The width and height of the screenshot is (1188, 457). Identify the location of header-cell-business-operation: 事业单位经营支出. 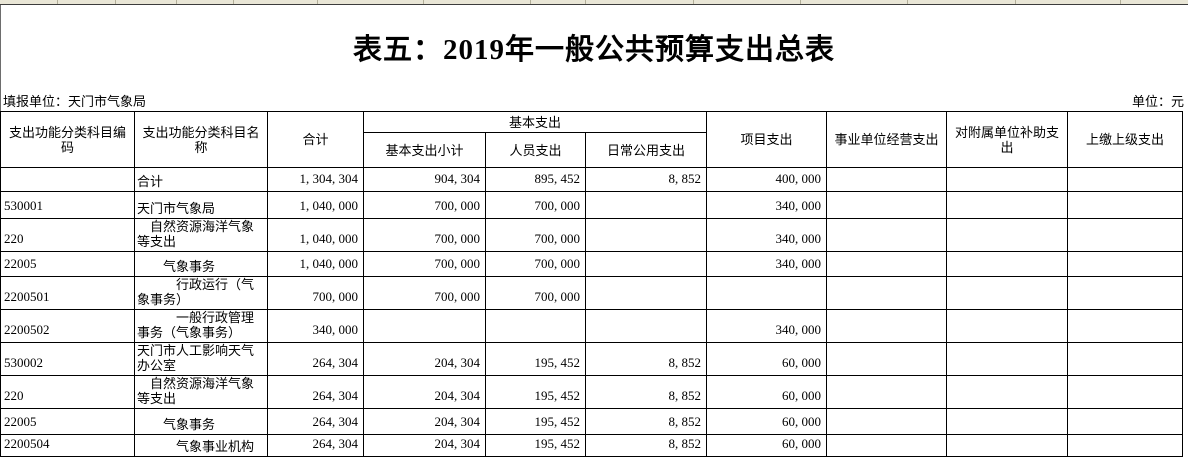
(887, 139).